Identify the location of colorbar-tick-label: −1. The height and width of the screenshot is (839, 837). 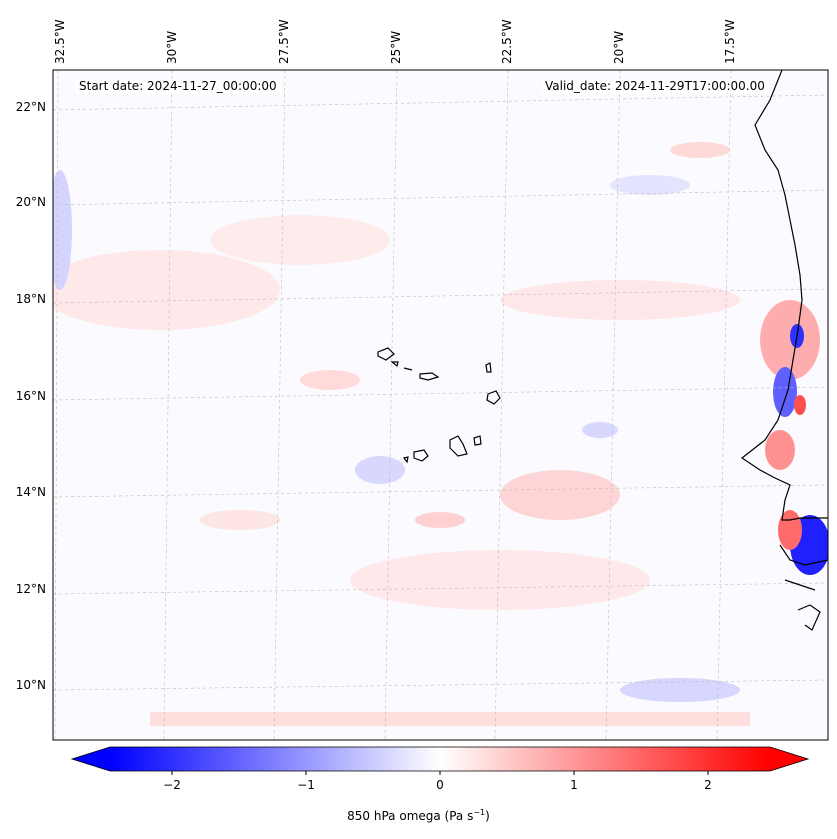
(306, 785).